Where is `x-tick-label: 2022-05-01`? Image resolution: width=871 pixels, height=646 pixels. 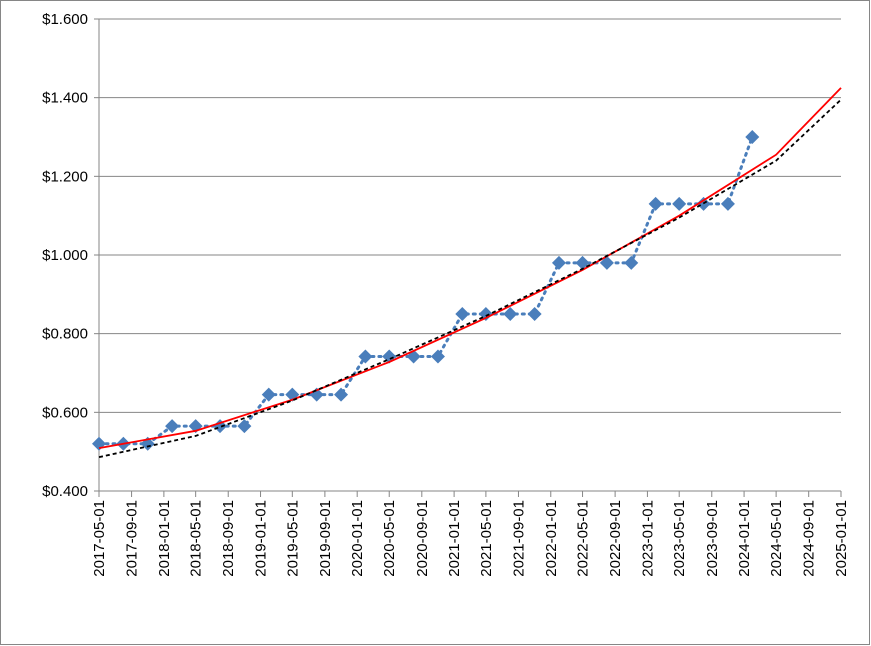 x-tick-label: 2022-05-01 is located at coordinates (583, 538).